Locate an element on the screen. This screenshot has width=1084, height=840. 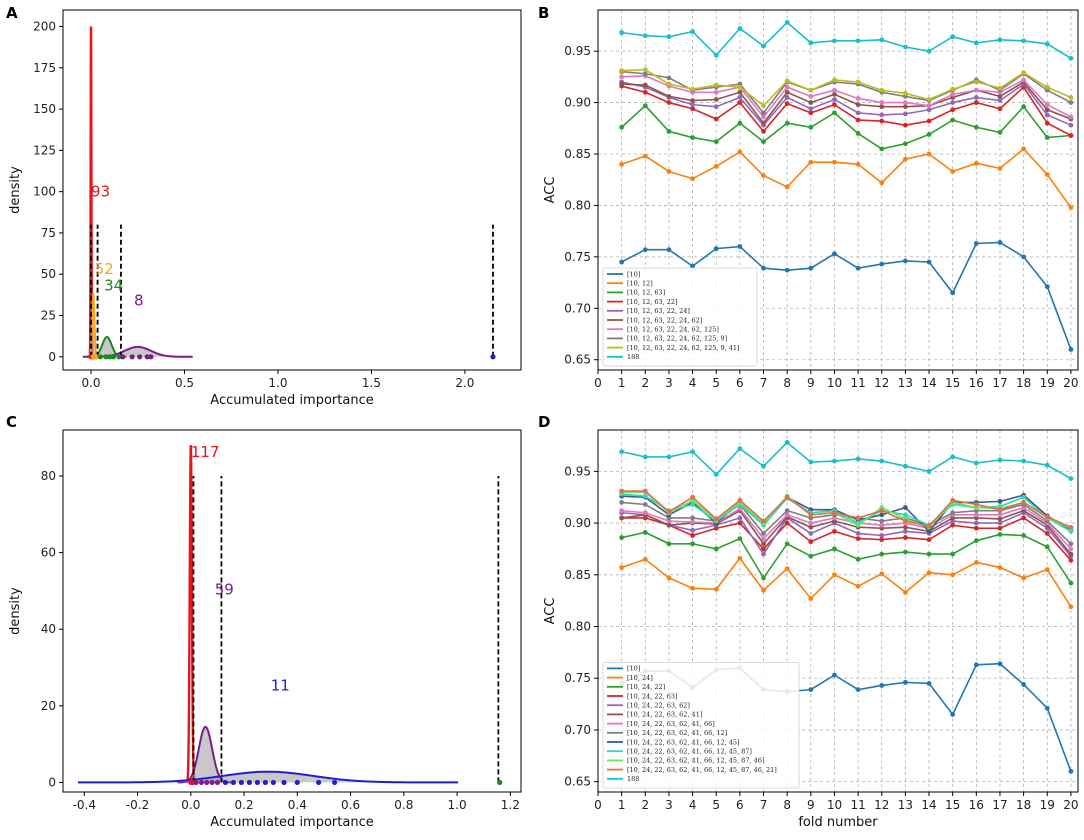
x-tick-label: 0 is located at coordinates (598, 805).